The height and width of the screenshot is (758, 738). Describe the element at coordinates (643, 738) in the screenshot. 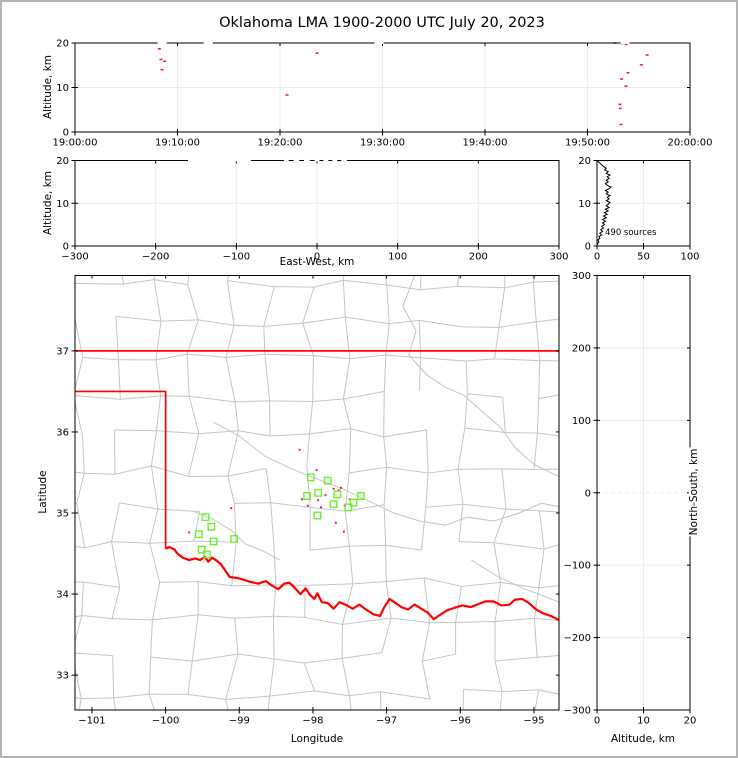

I see `ns-height-x-axis-label: Altitude, km` at that location.